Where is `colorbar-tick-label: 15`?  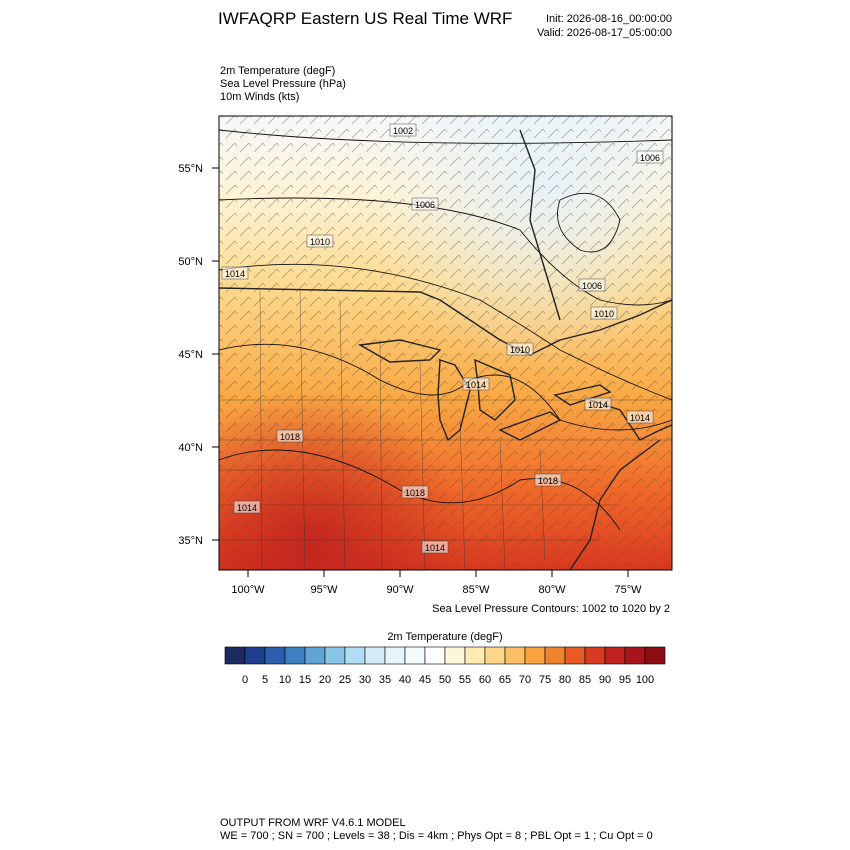
colorbar-tick-label: 15 is located at coordinates (305, 680).